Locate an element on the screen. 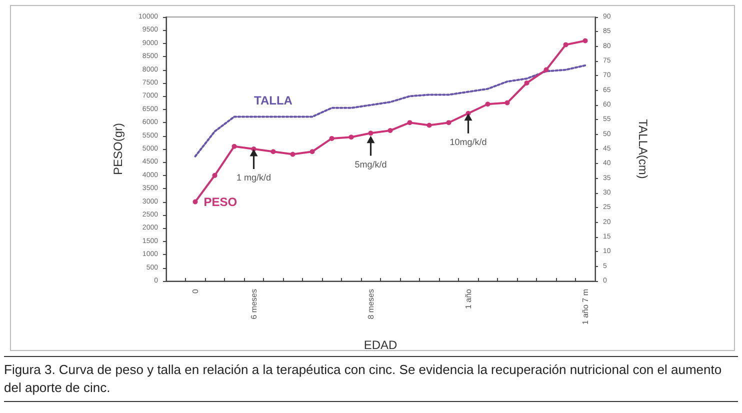 The width and height of the screenshot is (742, 413). series-label: PESO is located at coordinates (221, 201).